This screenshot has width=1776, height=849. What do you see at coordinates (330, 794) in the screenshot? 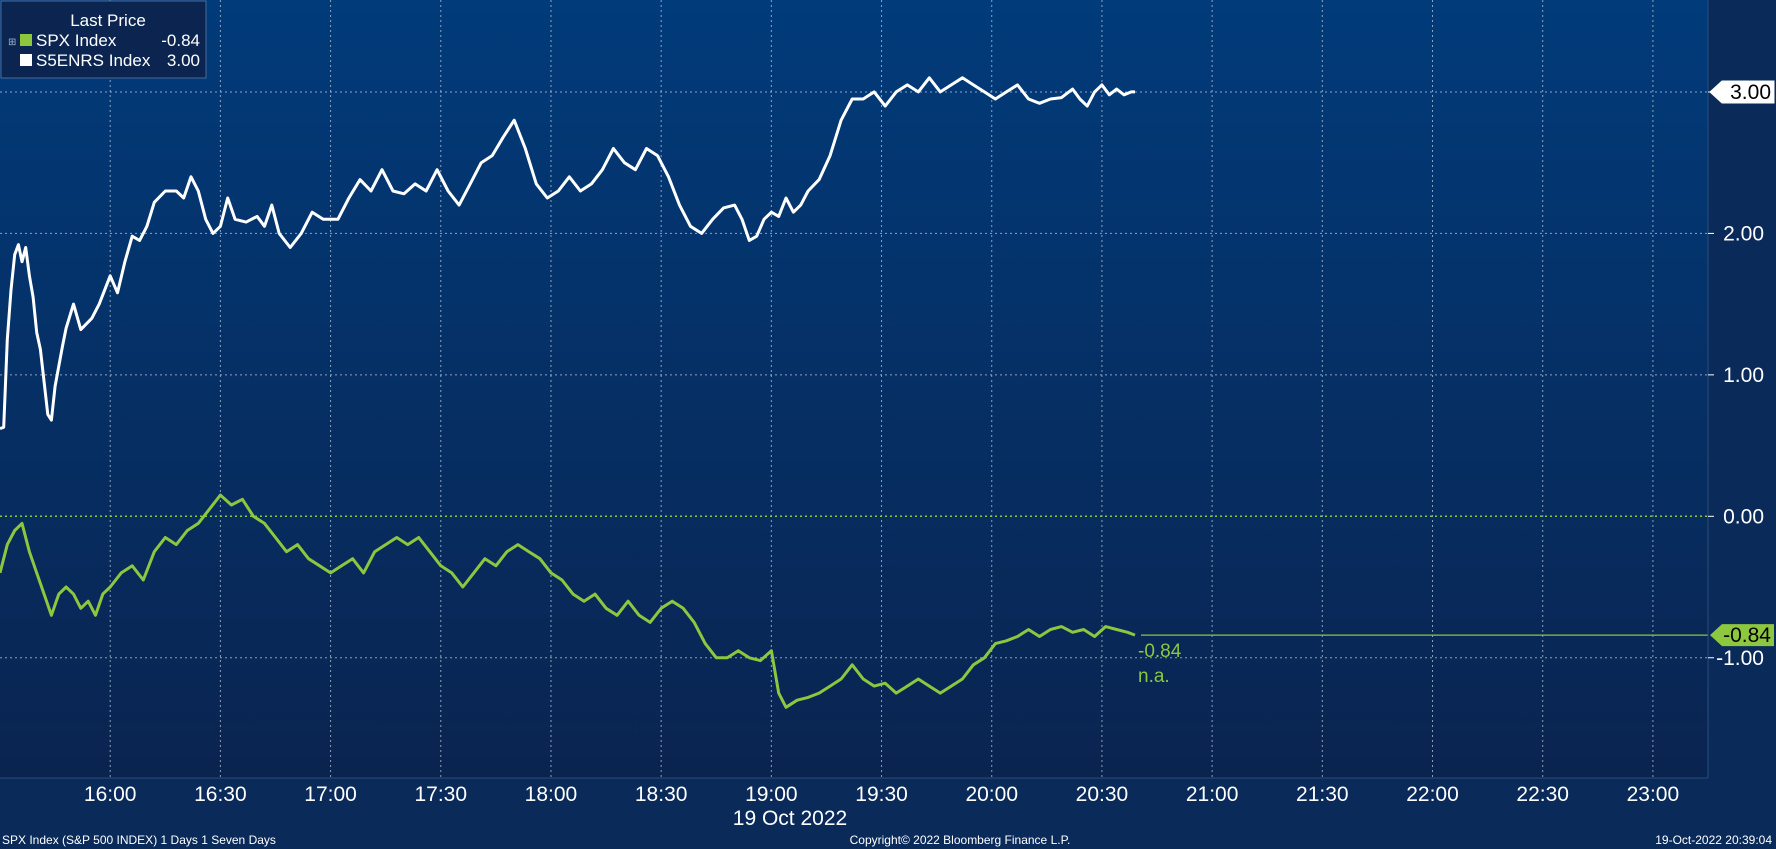
I see `x-tick-label: 17:00` at bounding box center [330, 794].